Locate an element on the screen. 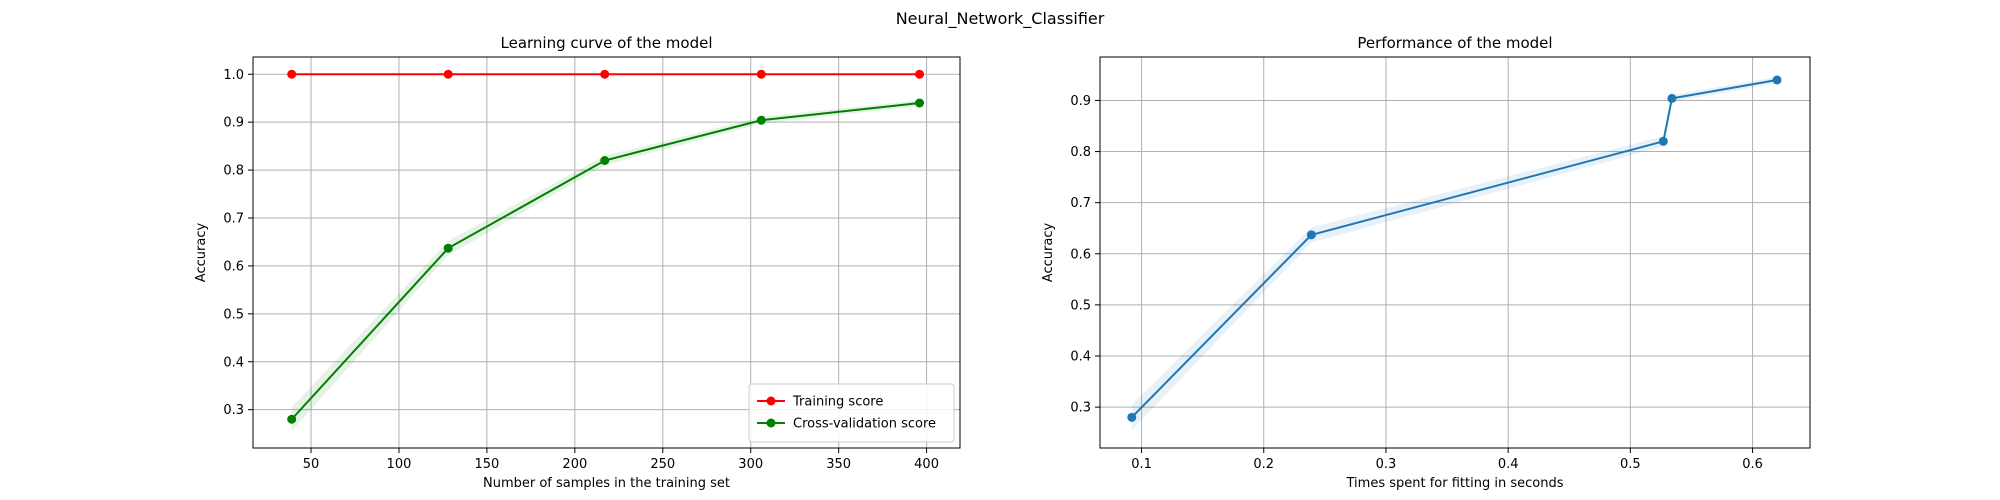 Image resolution: width=2000 pixels, height=500 pixels. x-tick-label: 250 is located at coordinates (662, 464).